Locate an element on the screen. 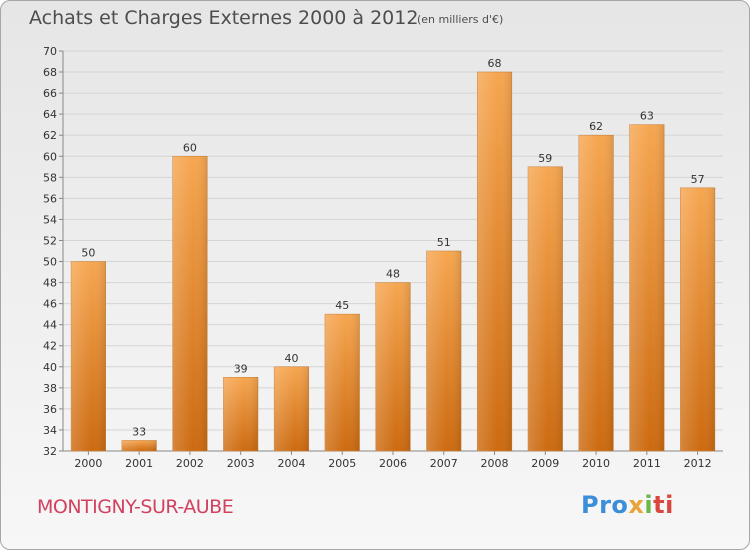  y-tick-label: 64 is located at coordinates (50, 114).